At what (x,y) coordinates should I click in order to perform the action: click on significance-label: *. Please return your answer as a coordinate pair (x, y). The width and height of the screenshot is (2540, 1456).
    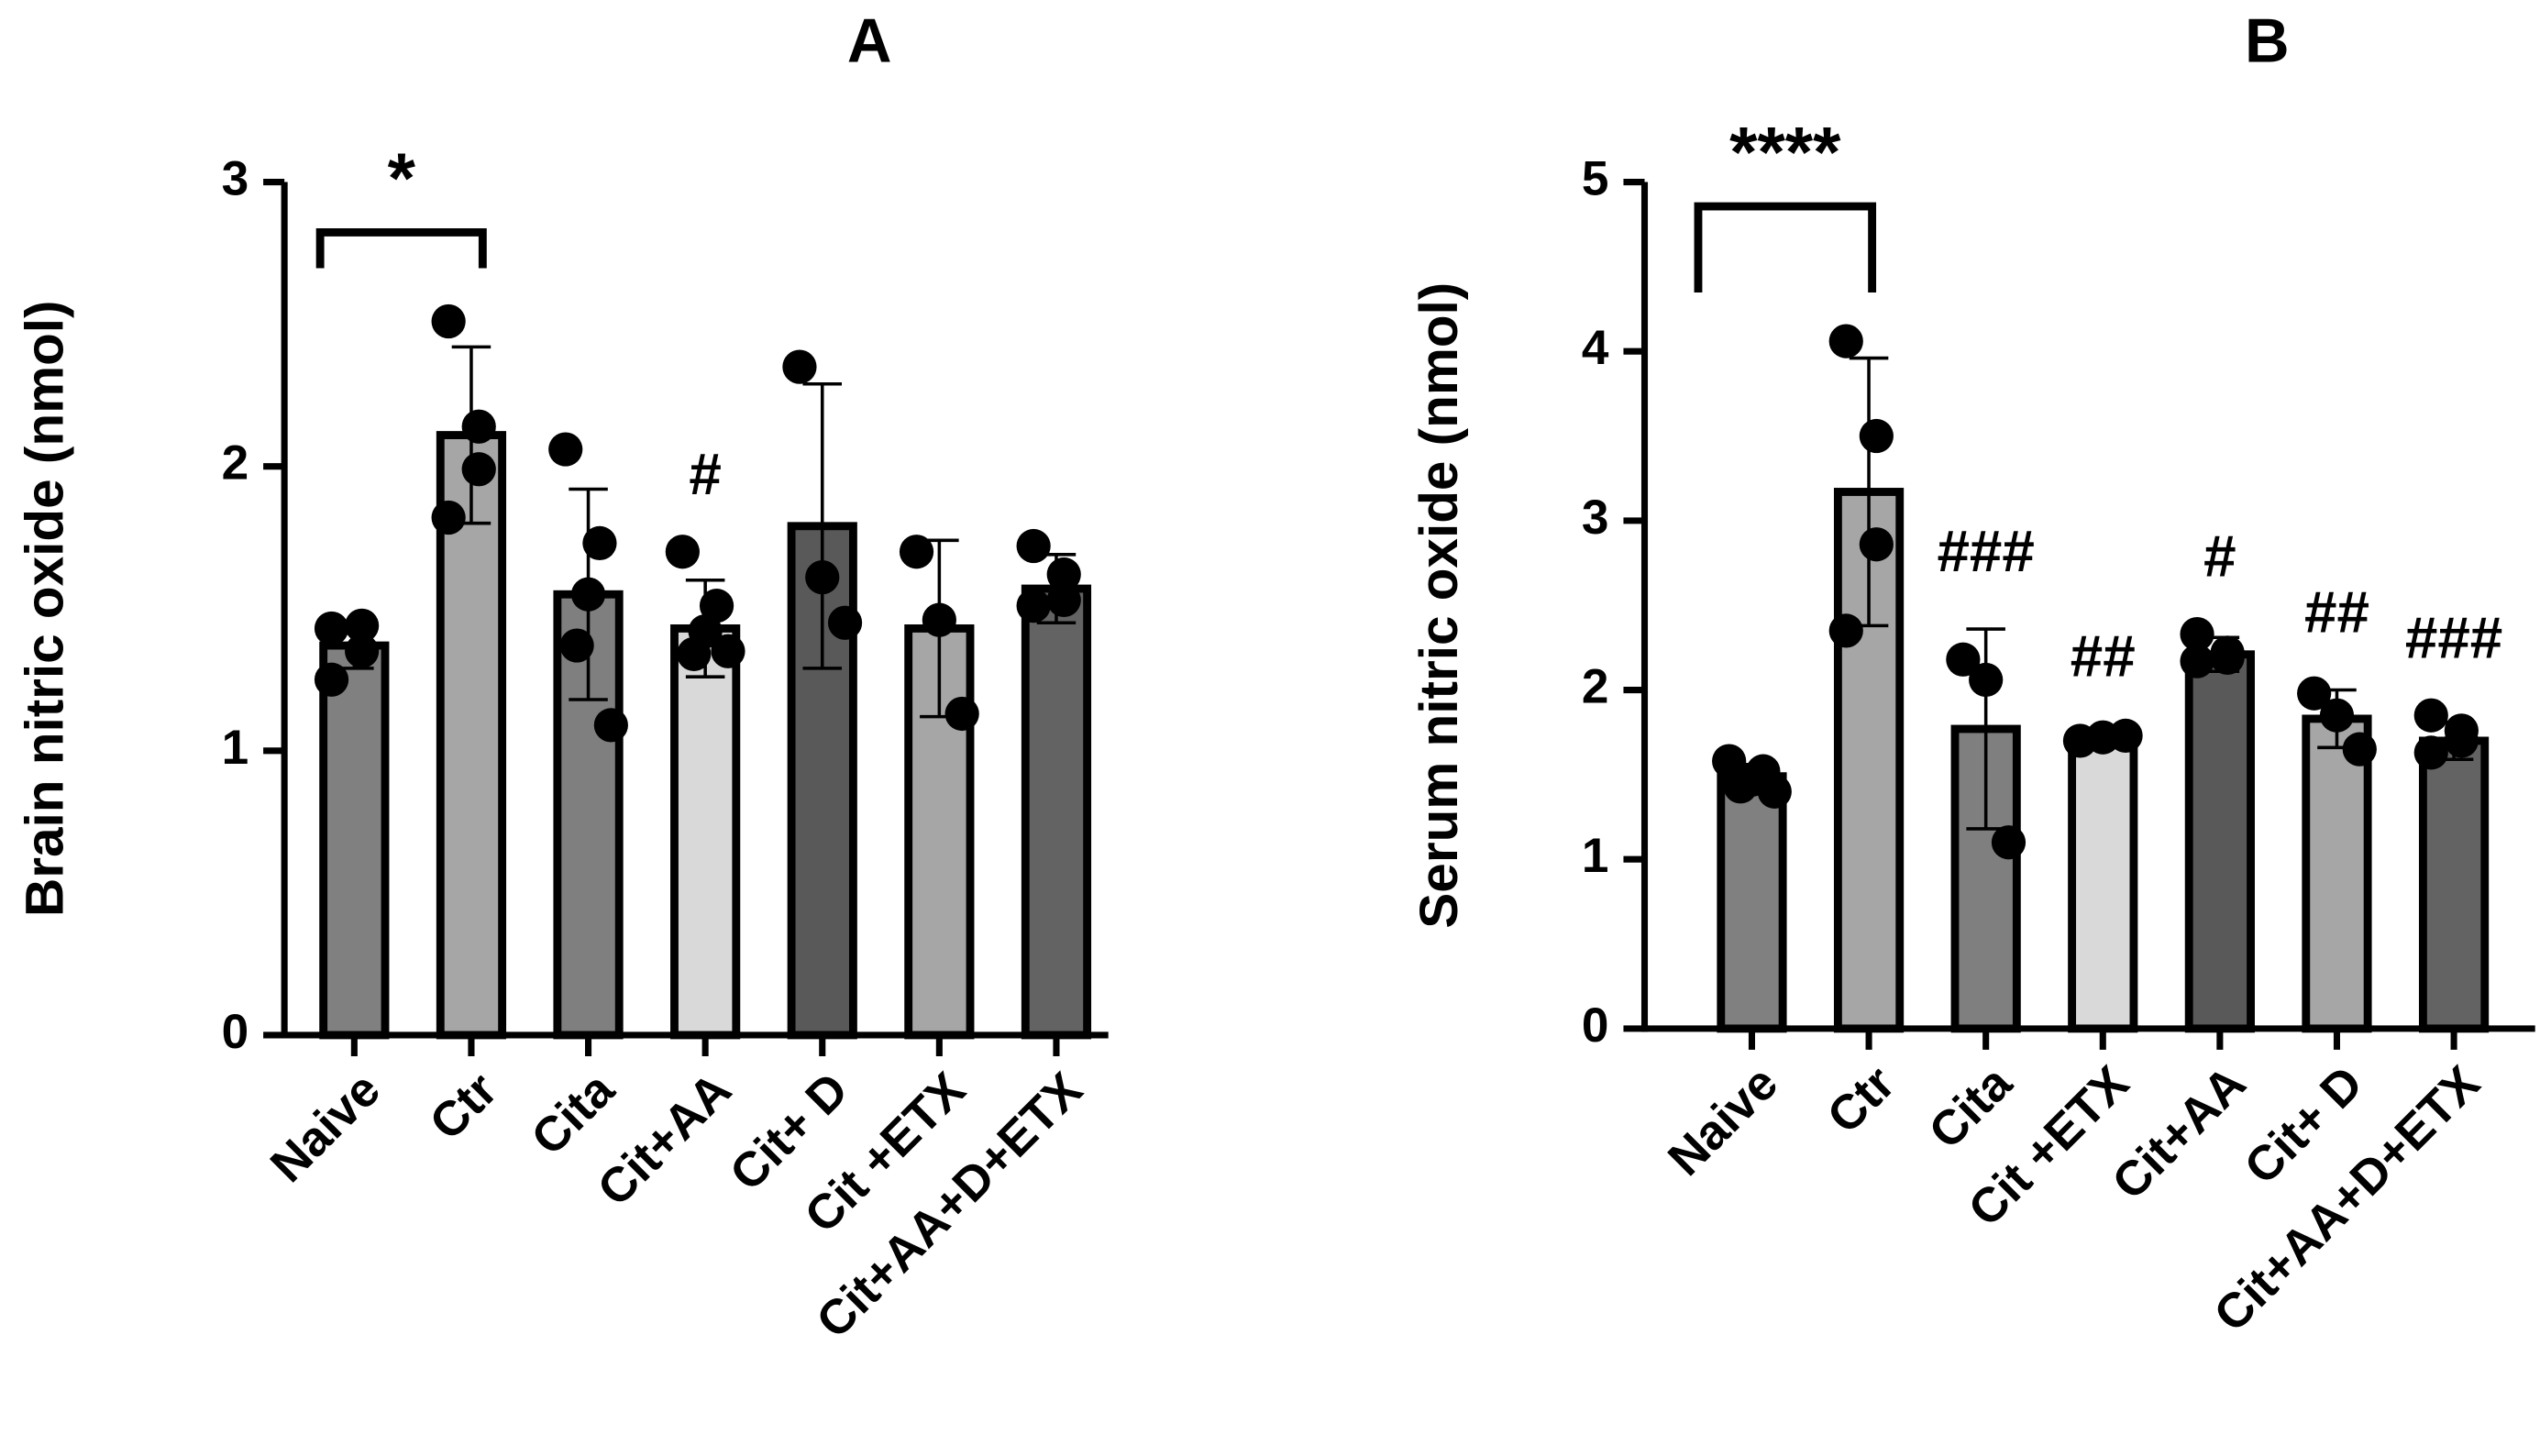
    Looking at the image, I should click on (402, 178).